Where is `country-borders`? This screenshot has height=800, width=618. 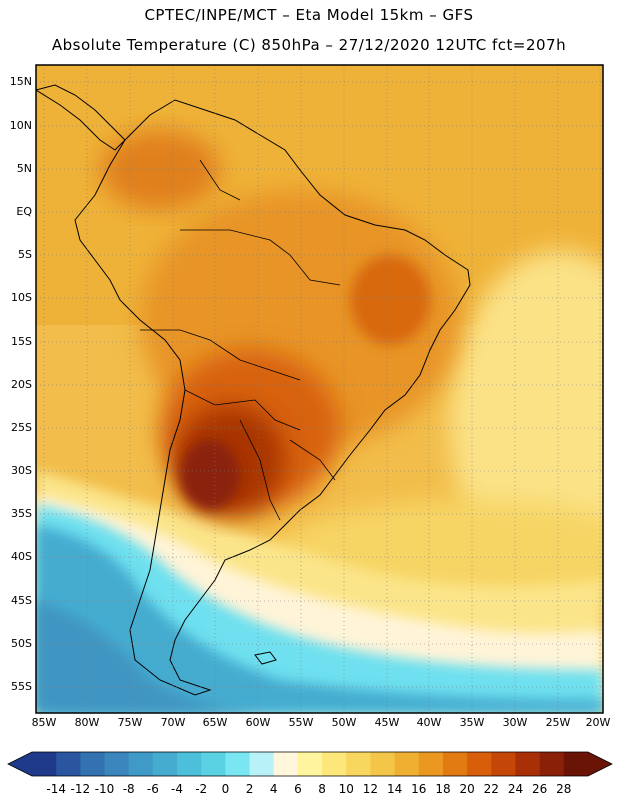 country-borders is located at coordinates (240, 340).